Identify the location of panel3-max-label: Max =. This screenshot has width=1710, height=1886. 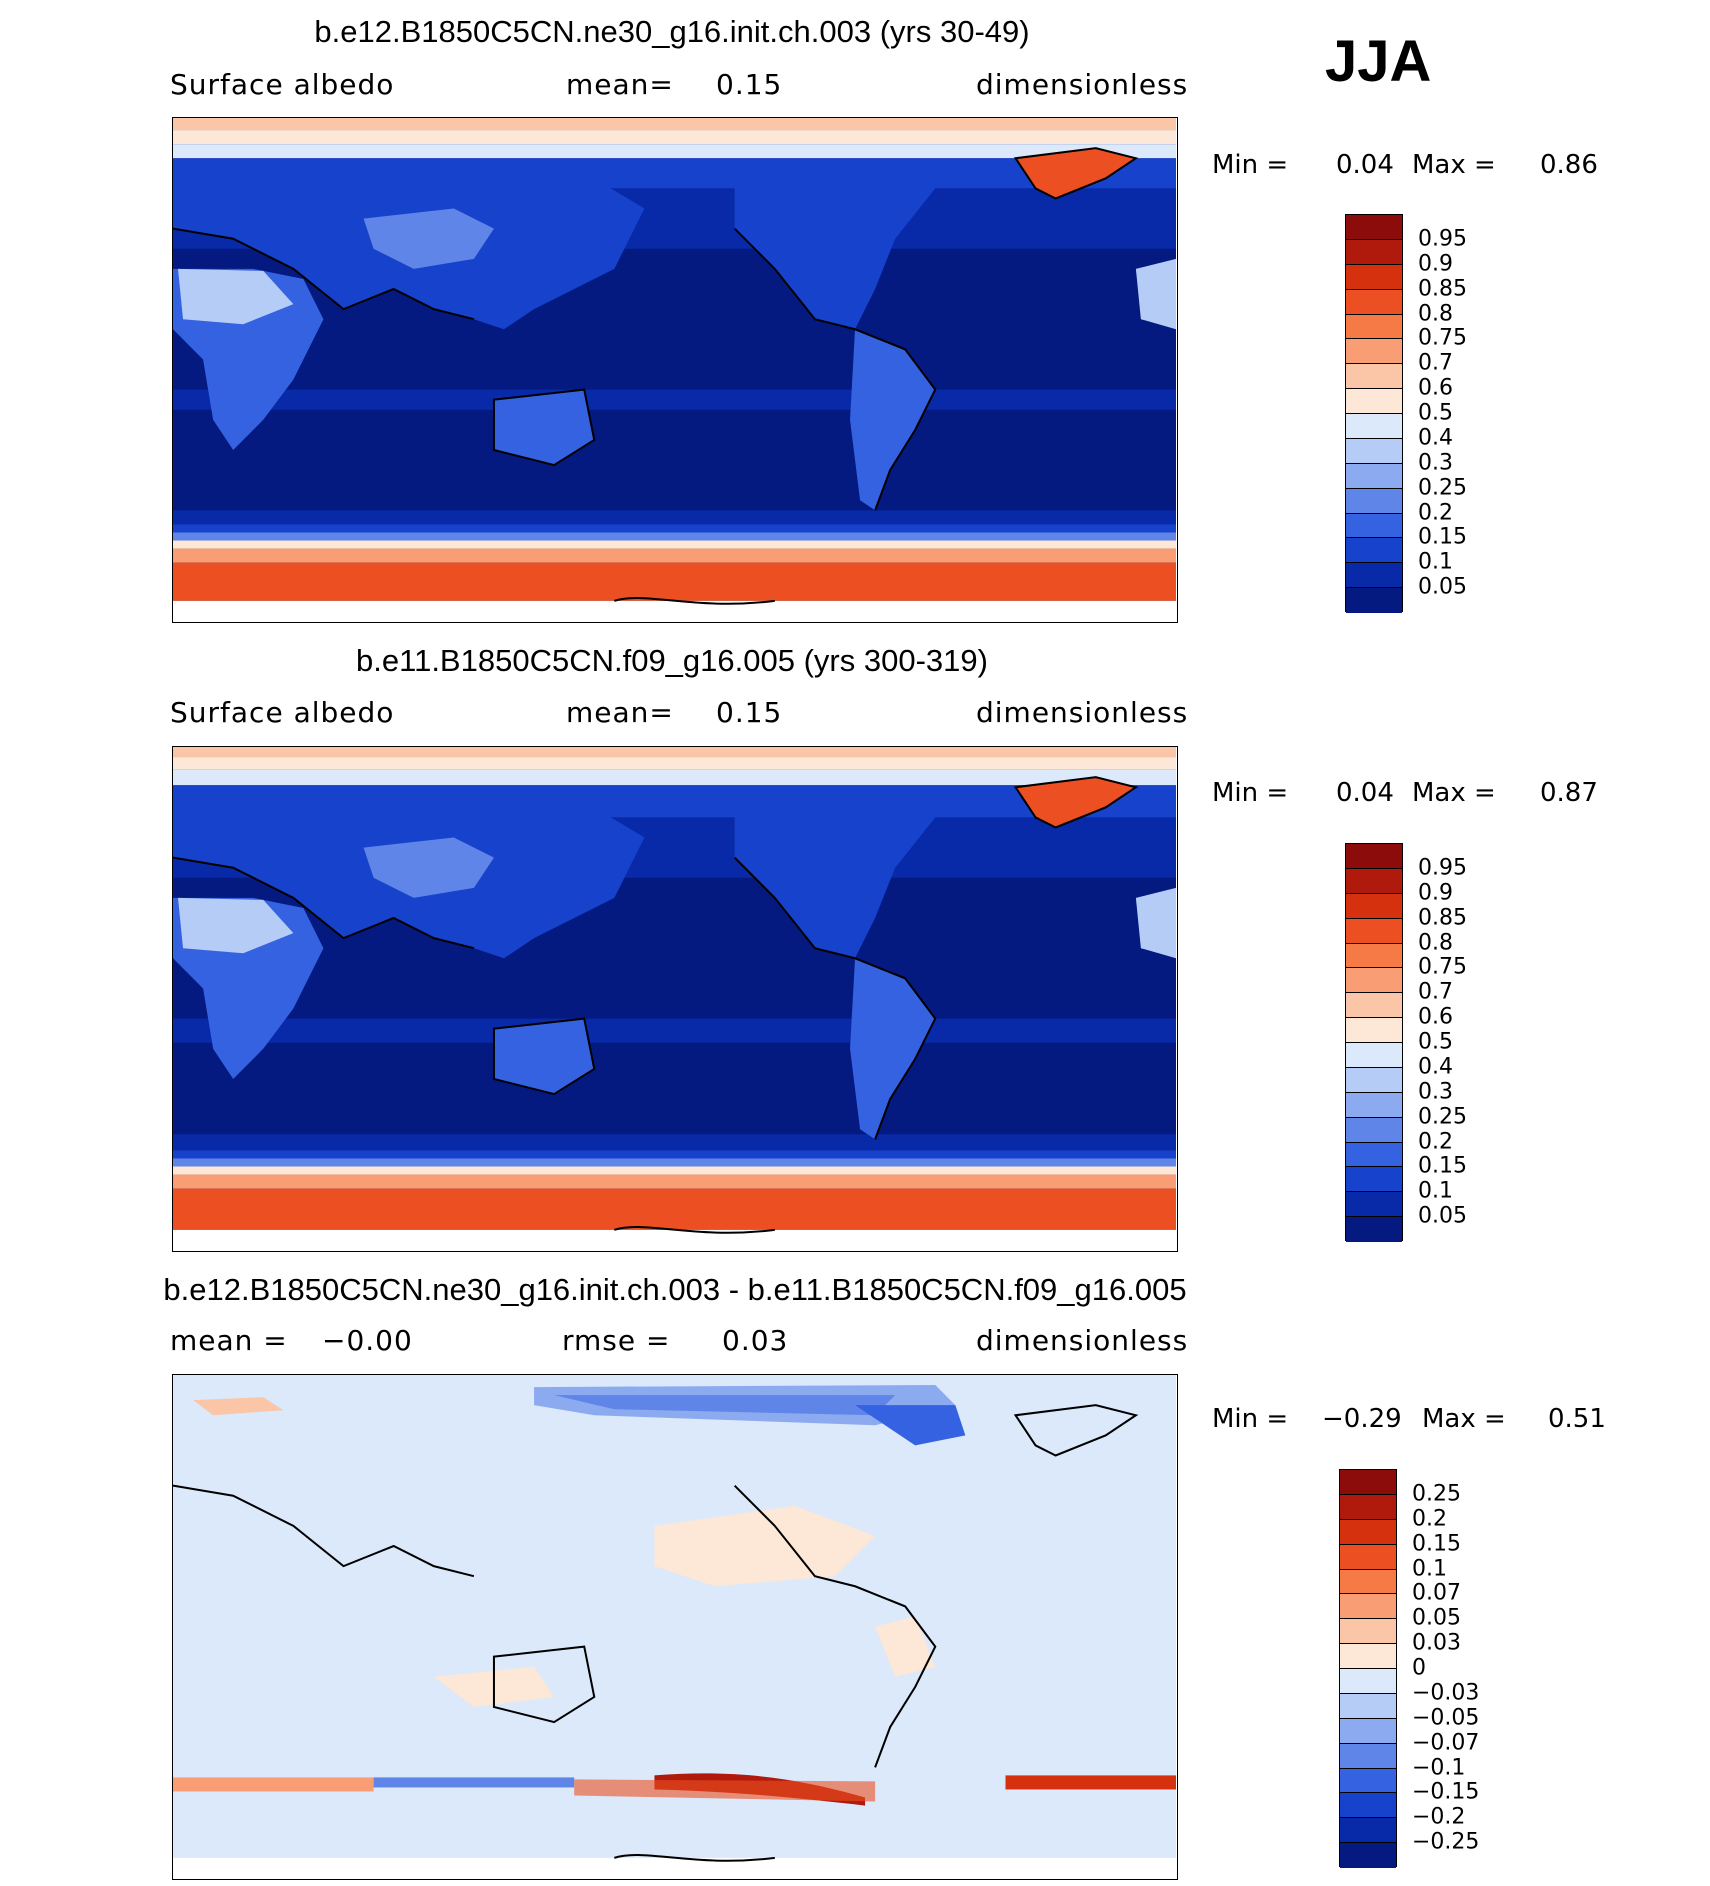
(1464, 1419).